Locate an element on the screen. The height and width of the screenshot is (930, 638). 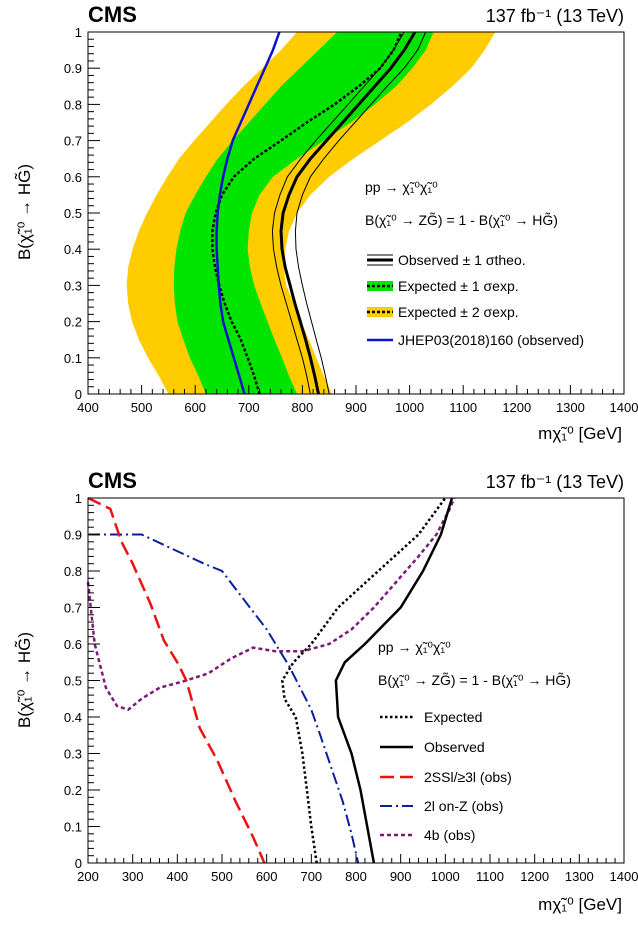
bottom-xtick-label: 1300 is located at coordinates (579, 876).